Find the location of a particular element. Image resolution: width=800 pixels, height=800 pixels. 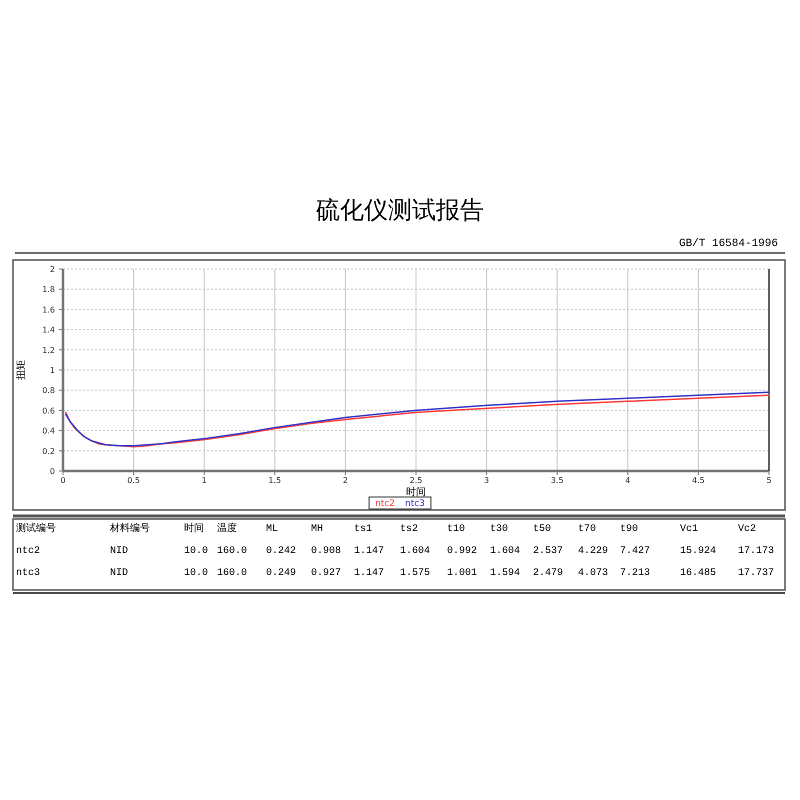

x-tick-label: 3.5 is located at coordinates (557, 480).